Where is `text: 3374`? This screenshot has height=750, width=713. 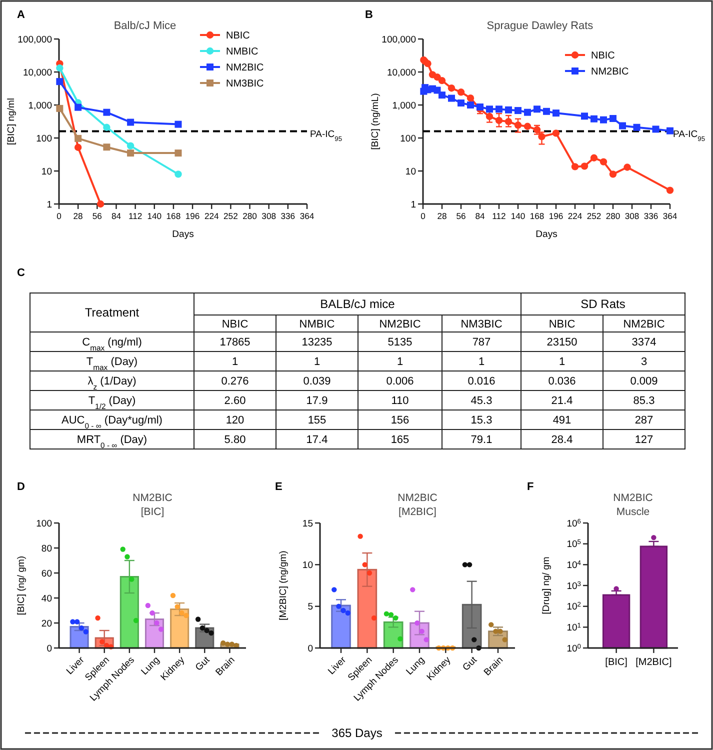 text: 3374 is located at coordinates (644, 342).